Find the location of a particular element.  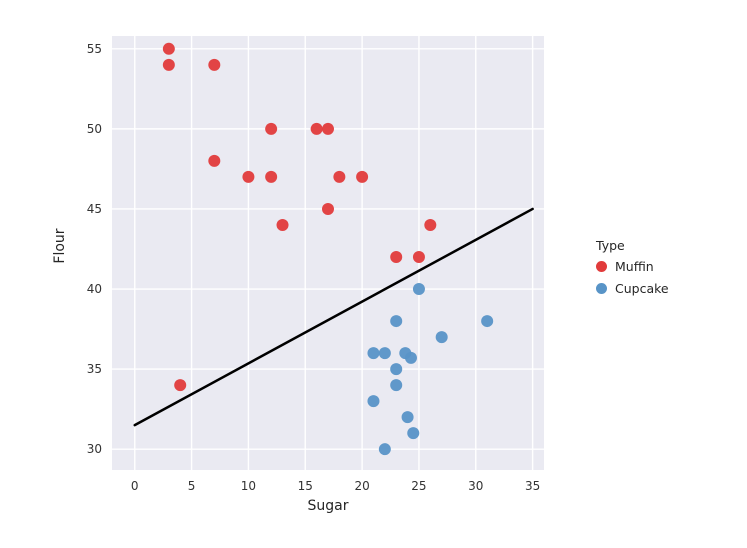

y-tick-label: 55 is located at coordinates (94, 49).